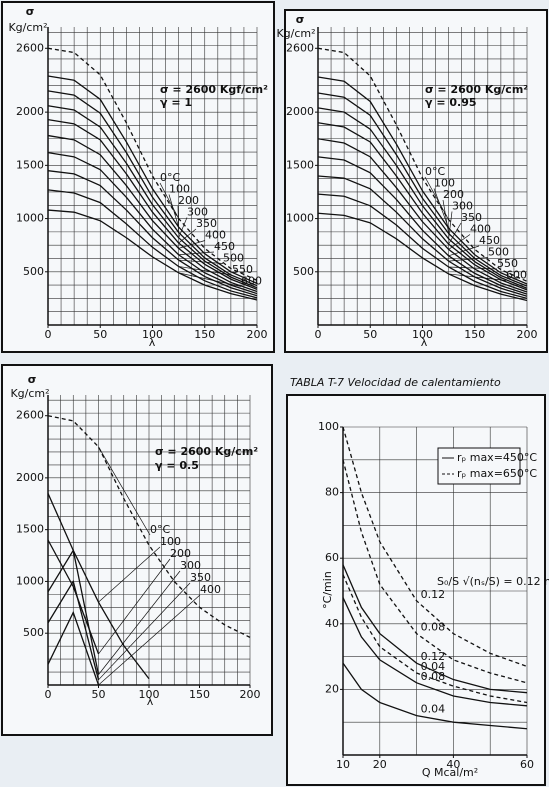  Describe the element at coordinates (453, 764) in the screenshot. I see `x-tick-label: 40` at that location.